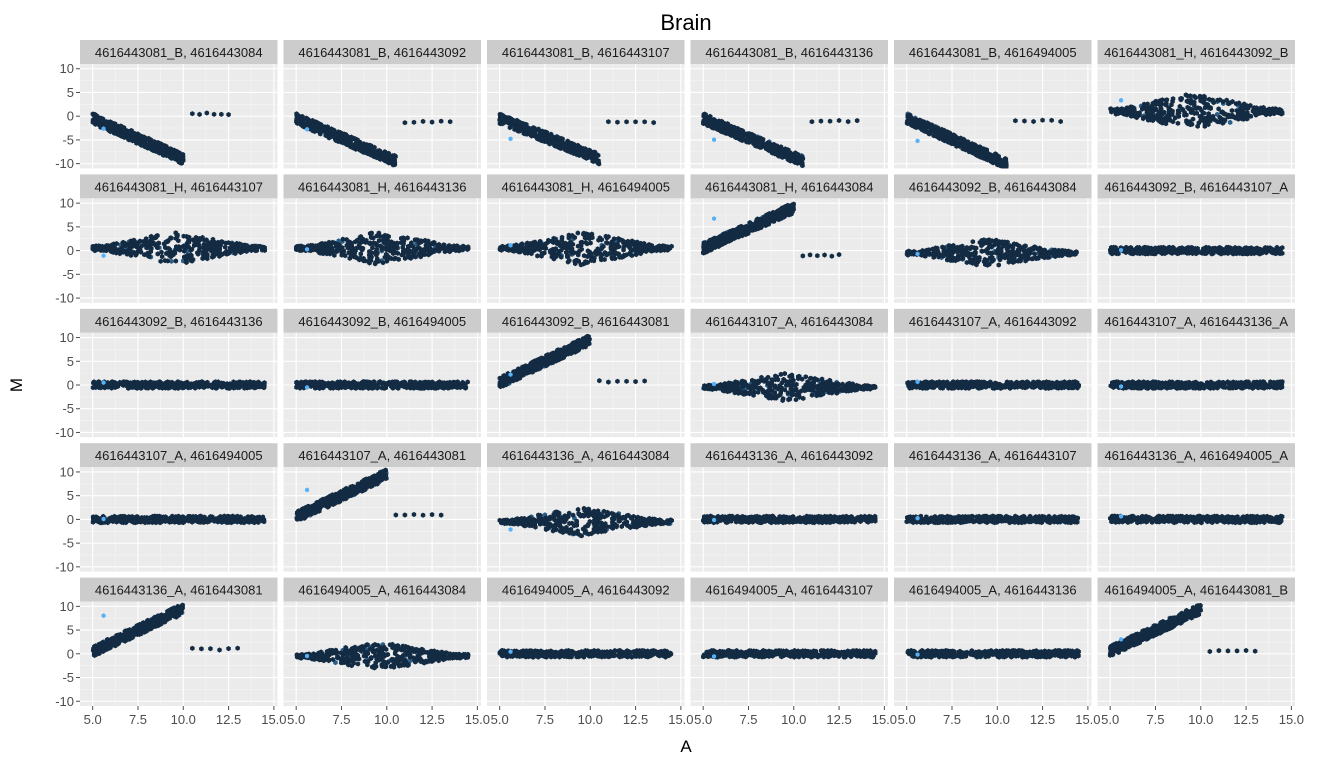 The width and height of the screenshot is (1317, 757). Describe the element at coordinates (993, 238) in the screenshot. I see `facet-panel: 4616443092_B, 4616443084` at that location.